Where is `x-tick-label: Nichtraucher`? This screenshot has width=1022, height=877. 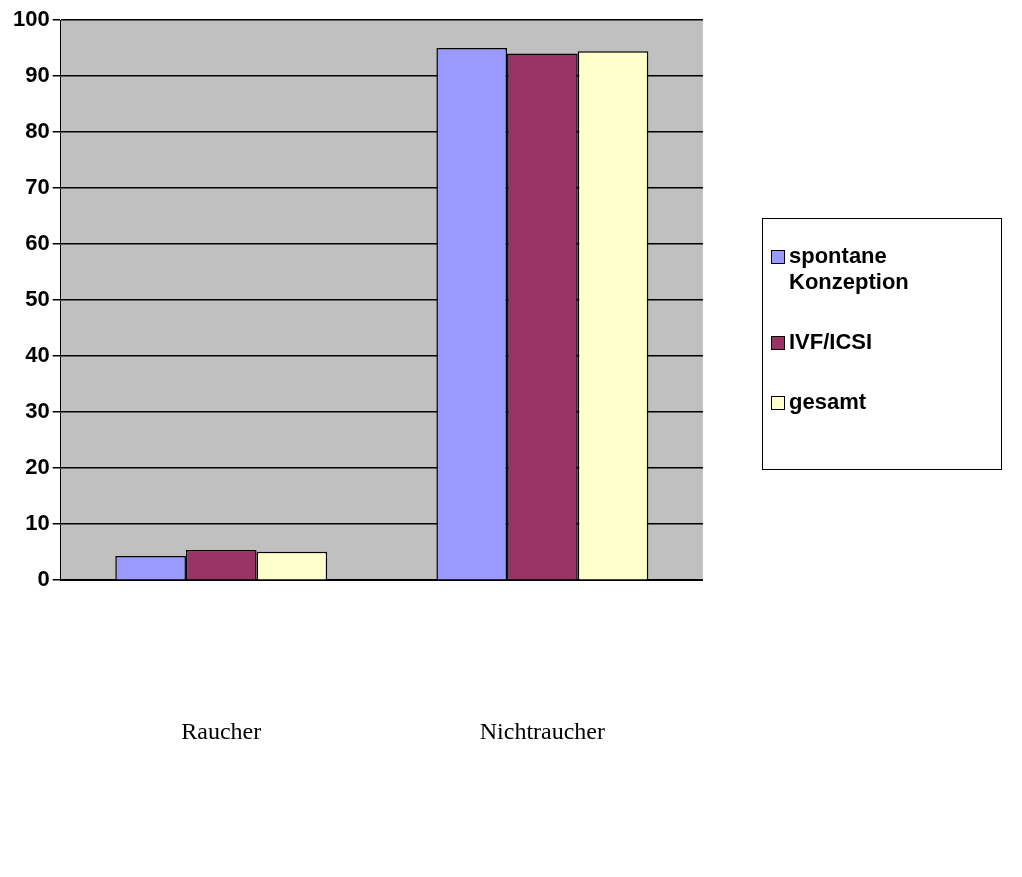
x-tick-label: Nichtraucher is located at coordinates (542, 730).